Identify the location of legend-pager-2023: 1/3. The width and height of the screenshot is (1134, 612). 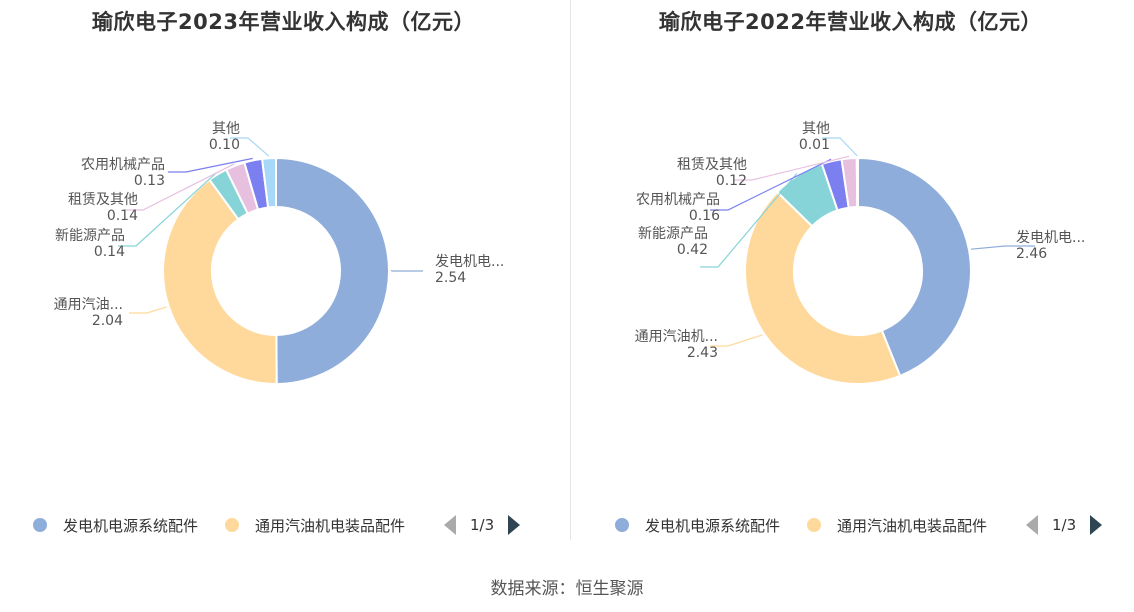
(482, 525).